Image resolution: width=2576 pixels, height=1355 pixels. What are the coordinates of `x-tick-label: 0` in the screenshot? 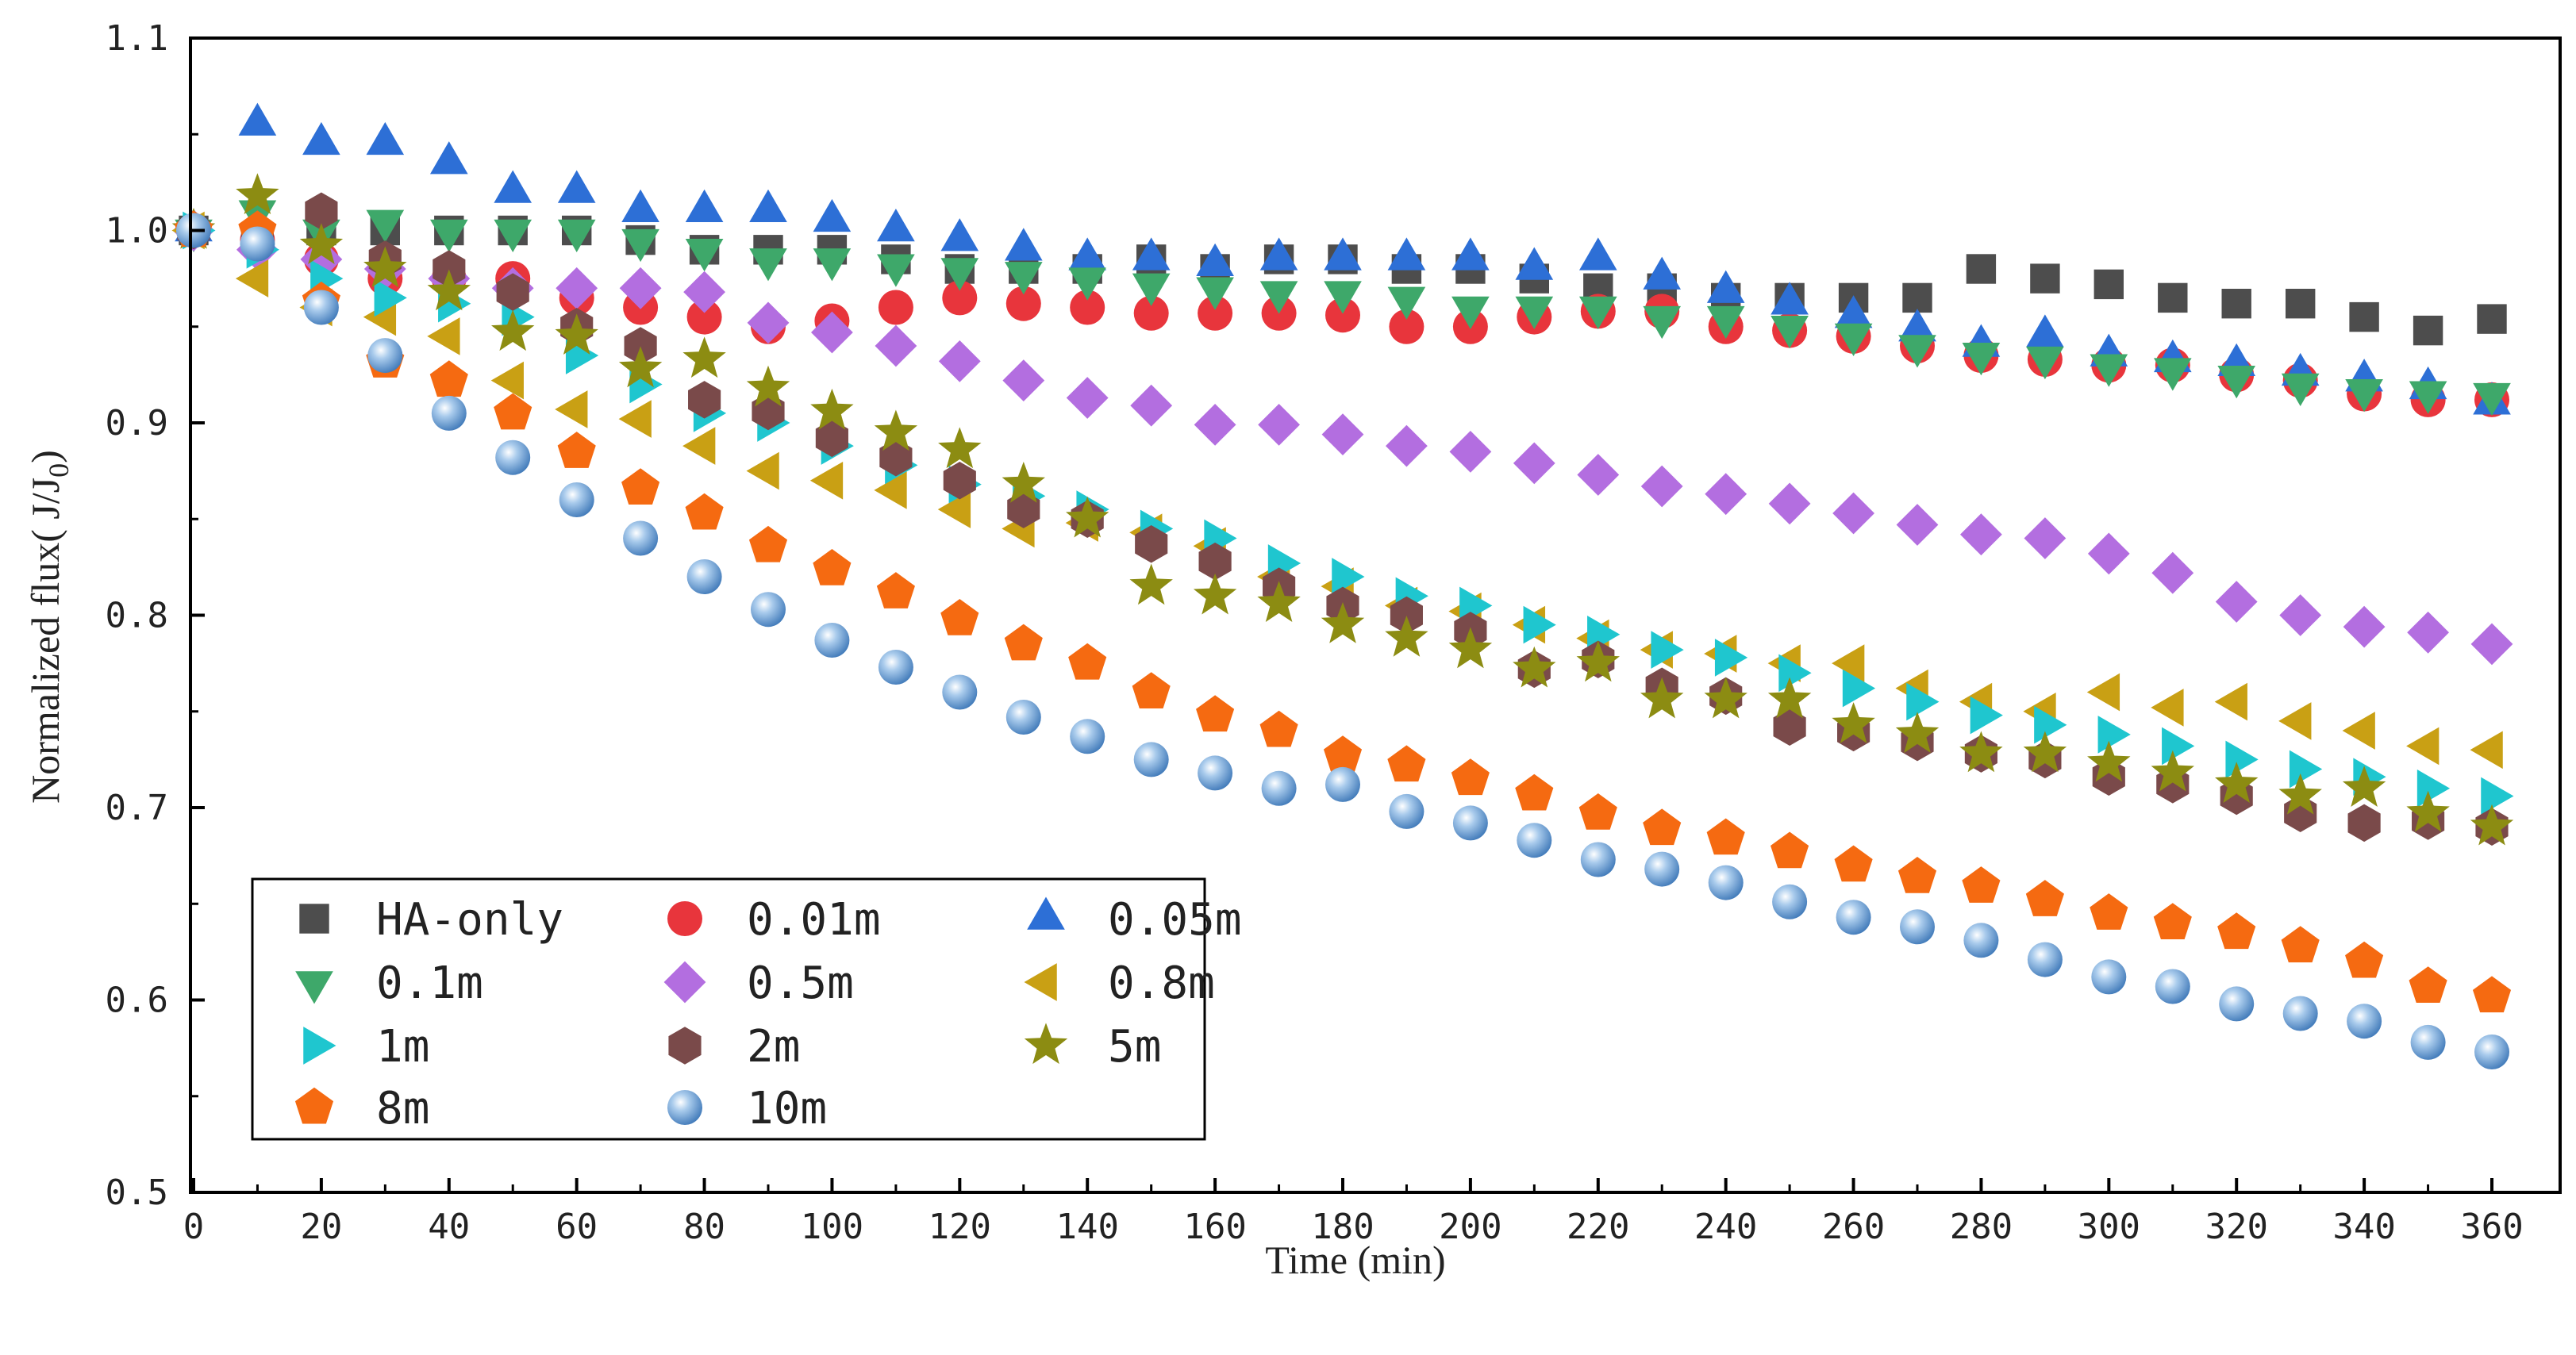 It's located at (194, 1227).